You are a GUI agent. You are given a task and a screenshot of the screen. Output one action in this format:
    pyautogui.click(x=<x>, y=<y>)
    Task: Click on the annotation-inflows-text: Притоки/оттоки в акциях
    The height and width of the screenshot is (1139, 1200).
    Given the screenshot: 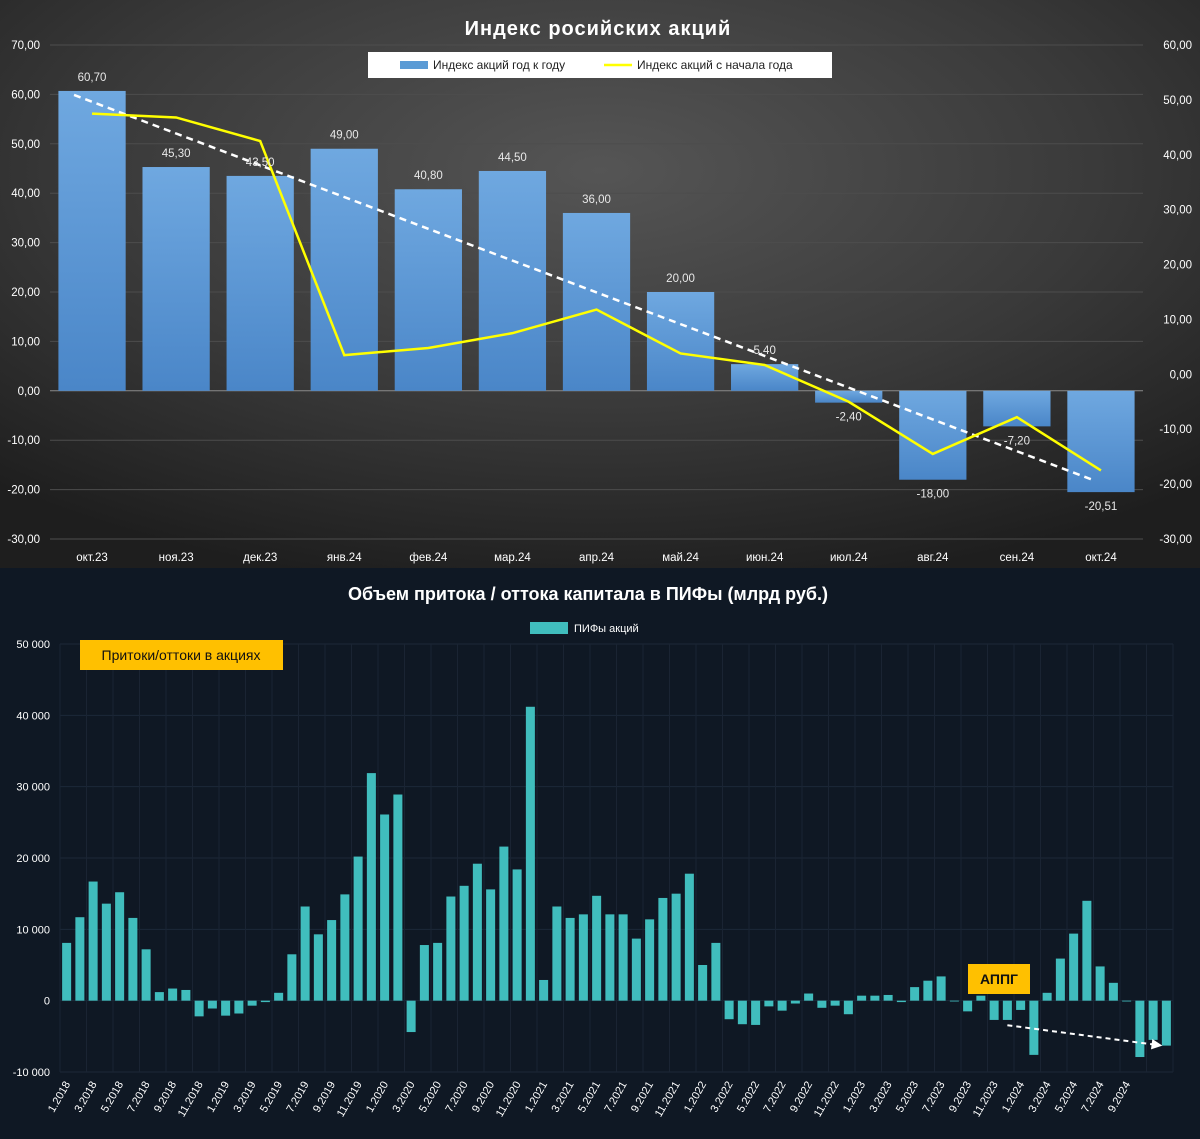 What is the action you would take?
    pyautogui.click(x=181, y=655)
    